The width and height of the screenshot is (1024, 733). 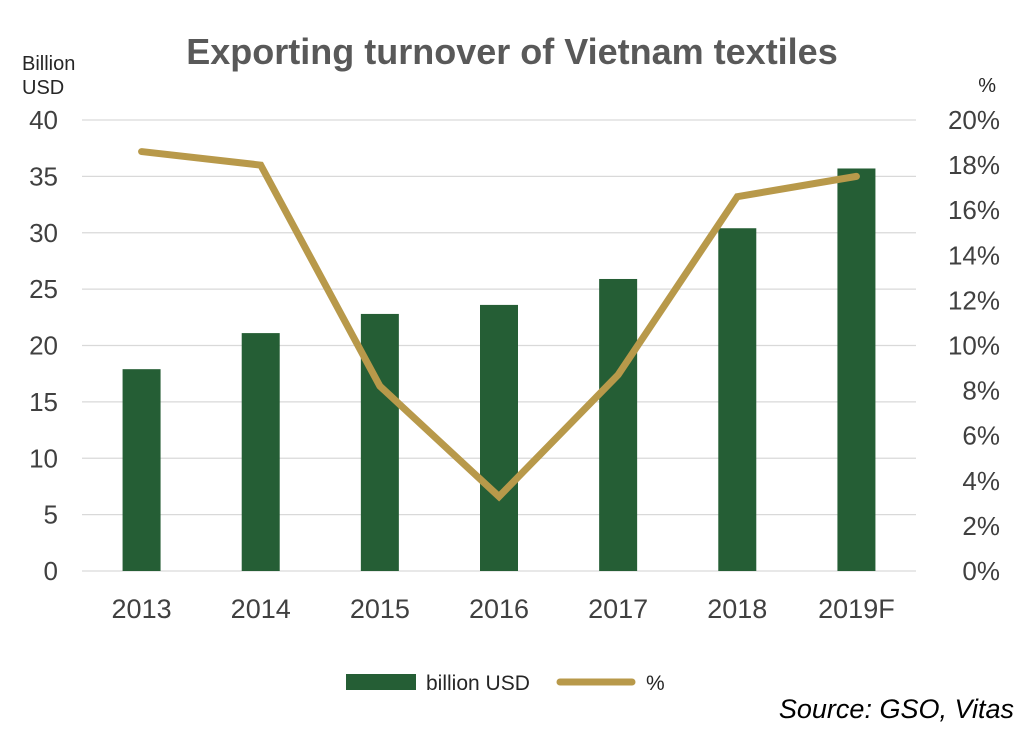 I want to click on legend: billion USD %, so click(x=505, y=683).